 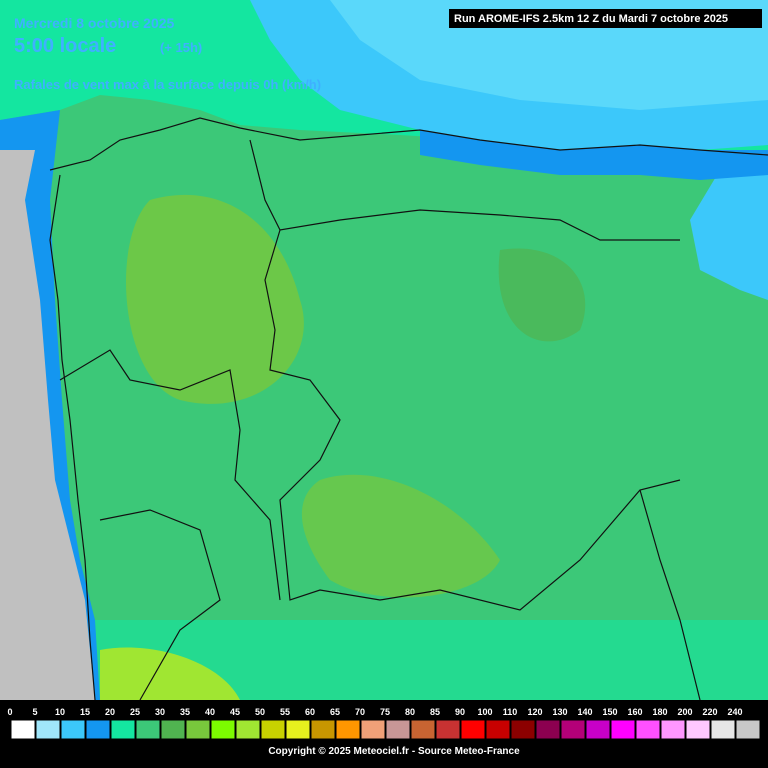 I want to click on legend-label: 15, so click(x=85, y=712).